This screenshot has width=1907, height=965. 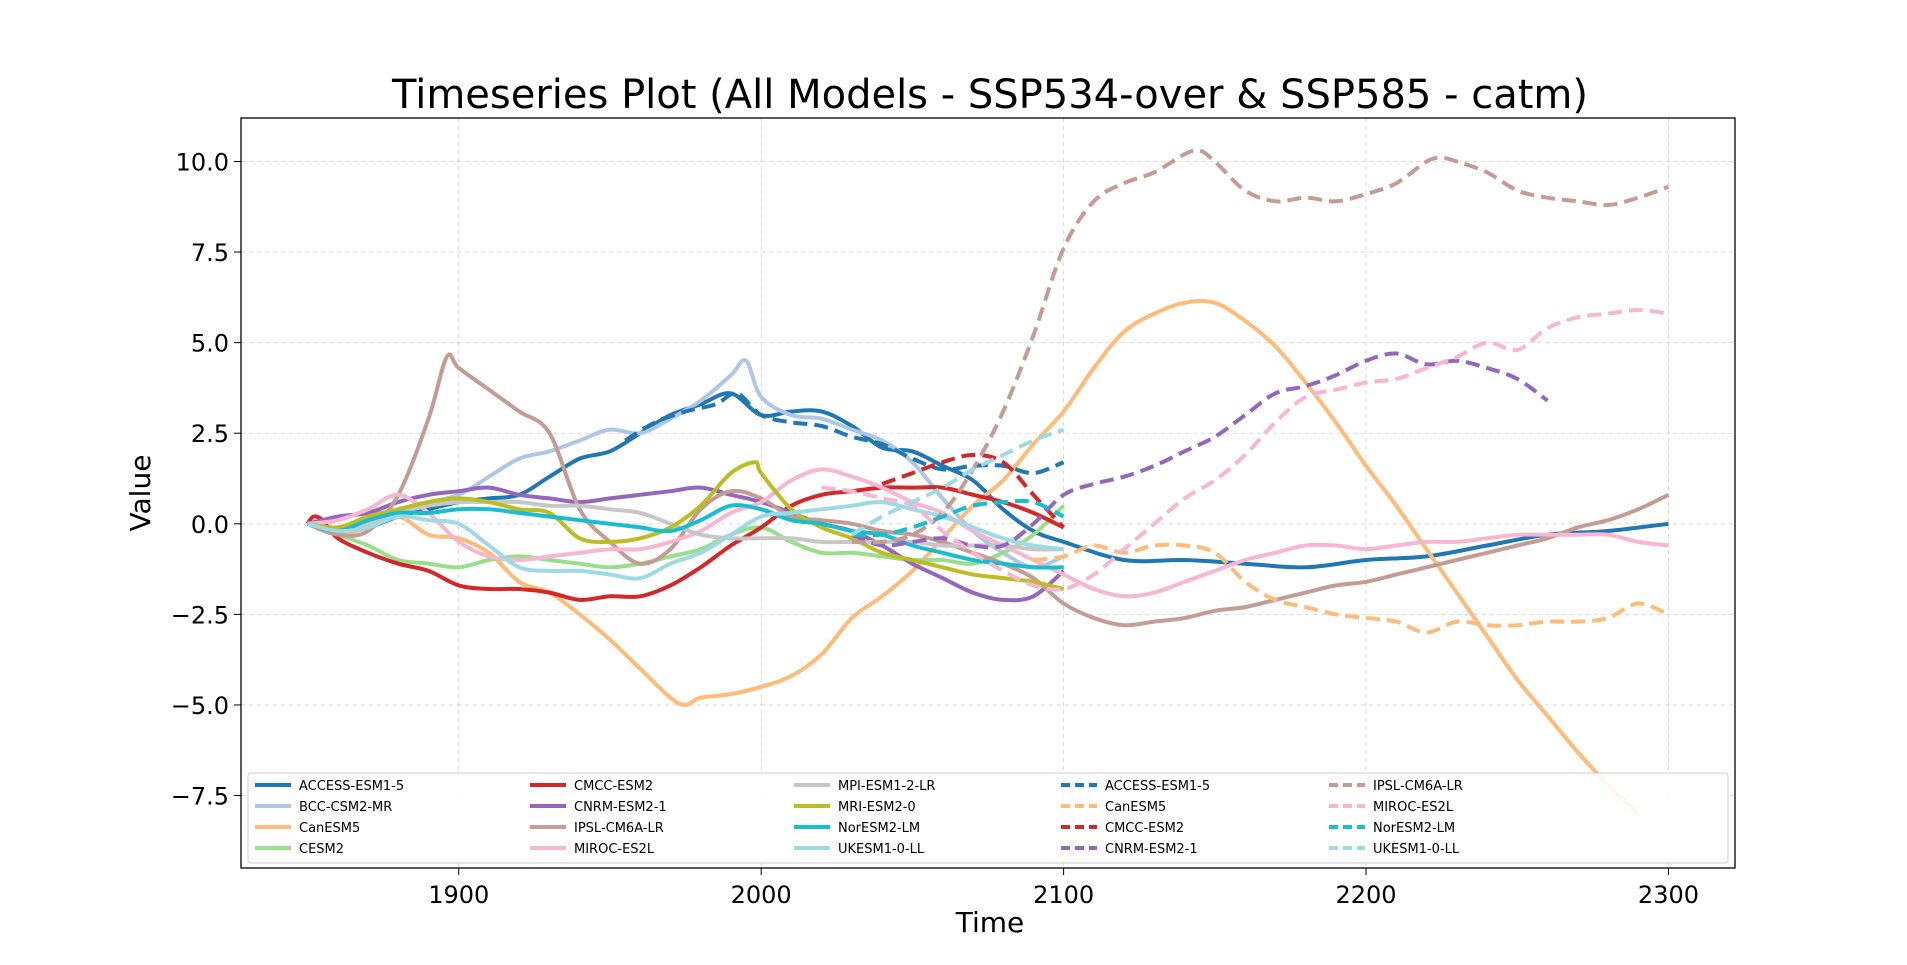 What do you see at coordinates (200, 706) in the screenshot?
I see `y-tick-label: −5.0` at bounding box center [200, 706].